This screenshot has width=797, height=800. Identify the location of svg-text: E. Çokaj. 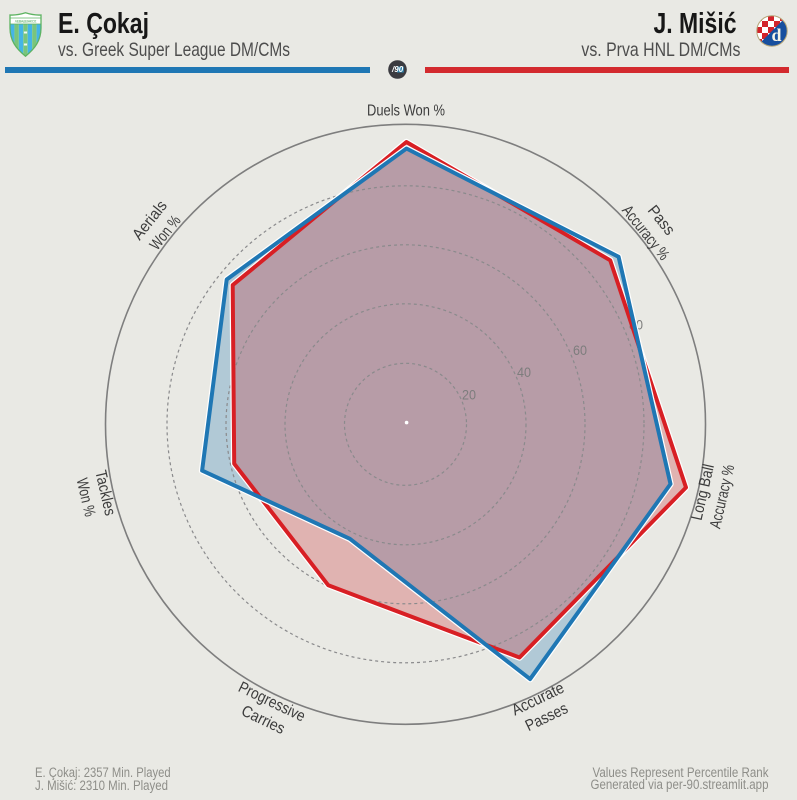
(103, 24).